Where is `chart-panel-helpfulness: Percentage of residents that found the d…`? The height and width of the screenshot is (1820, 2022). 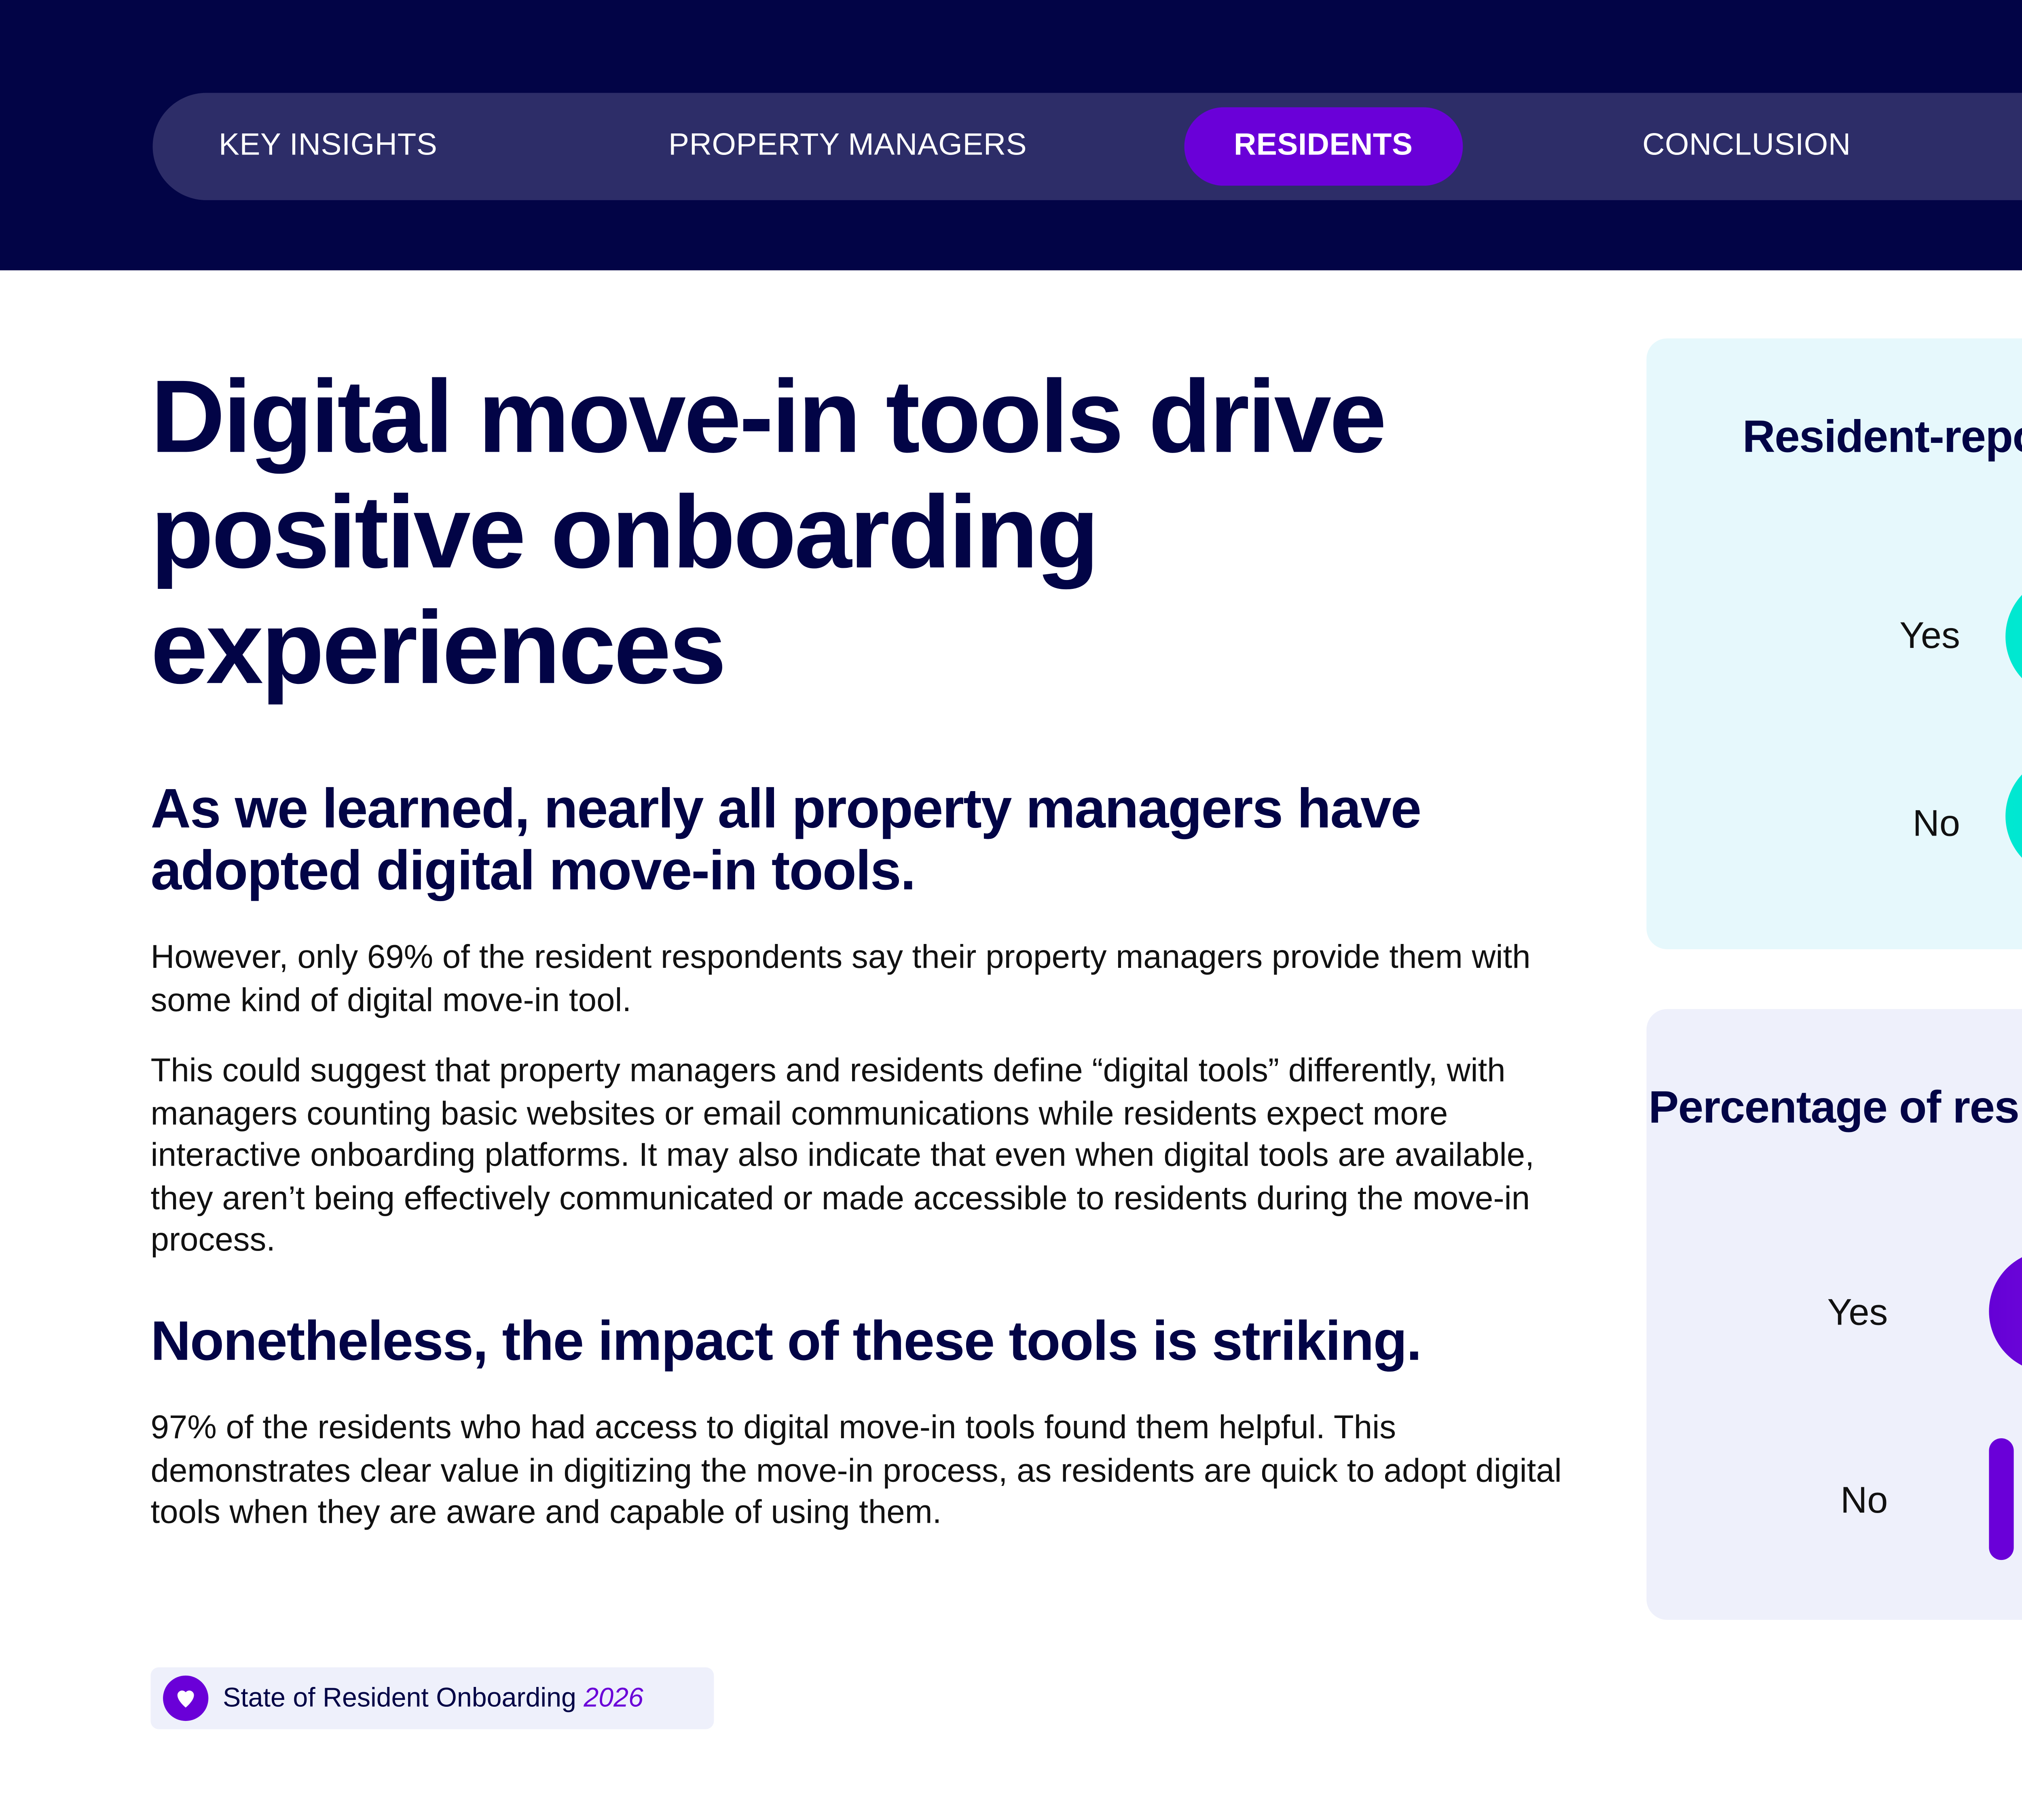
chart-panel-helpfulness: Percentage of residents that found the d… is located at coordinates (1834, 1314).